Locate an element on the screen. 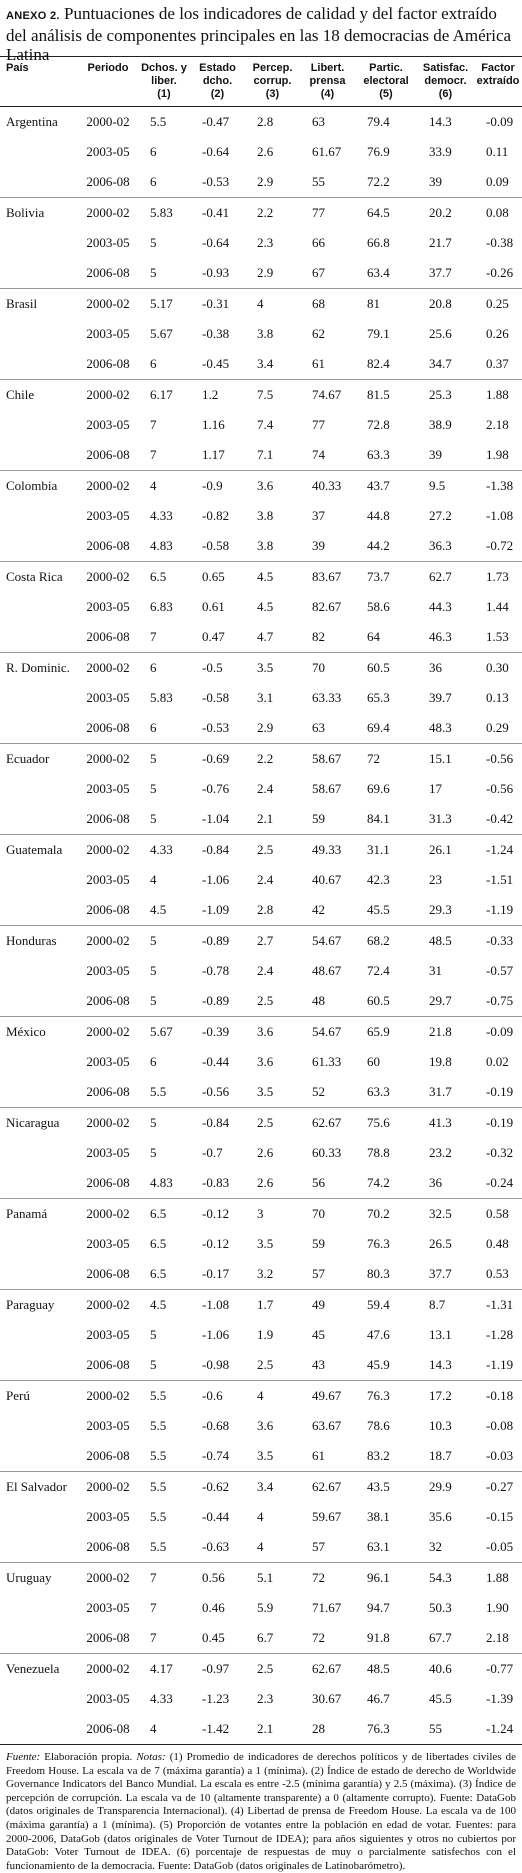 The width and height of the screenshot is (522, 1873). value-cell: -0.97 is located at coordinates (217, 1668).